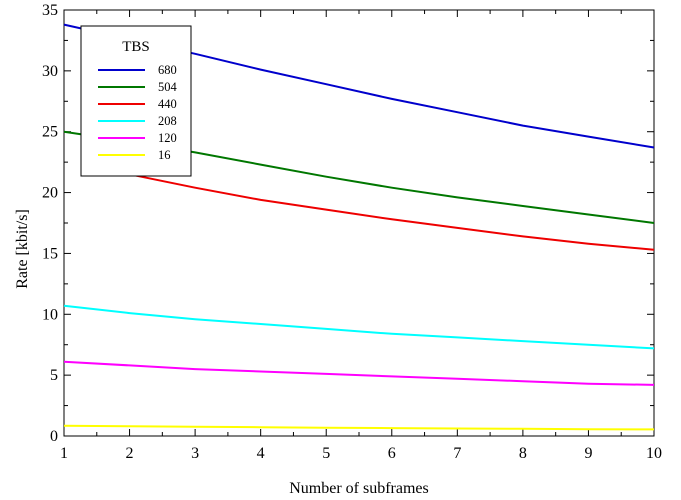  What do you see at coordinates (392, 453) in the screenshot?
I see `x-tick-label: 6` at bounding box center [392, 453].